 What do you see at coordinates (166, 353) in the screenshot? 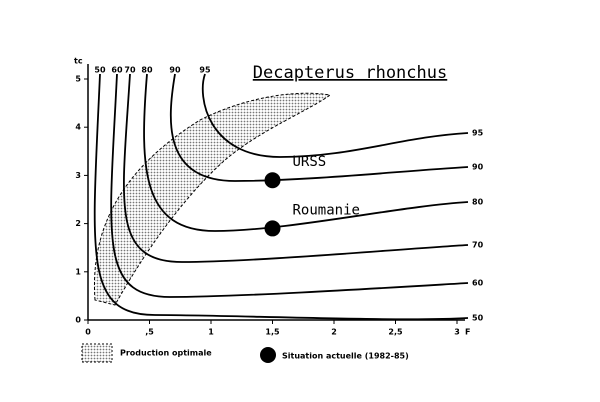
I see `legend-label: Production optimale` at bounding box center [166, 353].